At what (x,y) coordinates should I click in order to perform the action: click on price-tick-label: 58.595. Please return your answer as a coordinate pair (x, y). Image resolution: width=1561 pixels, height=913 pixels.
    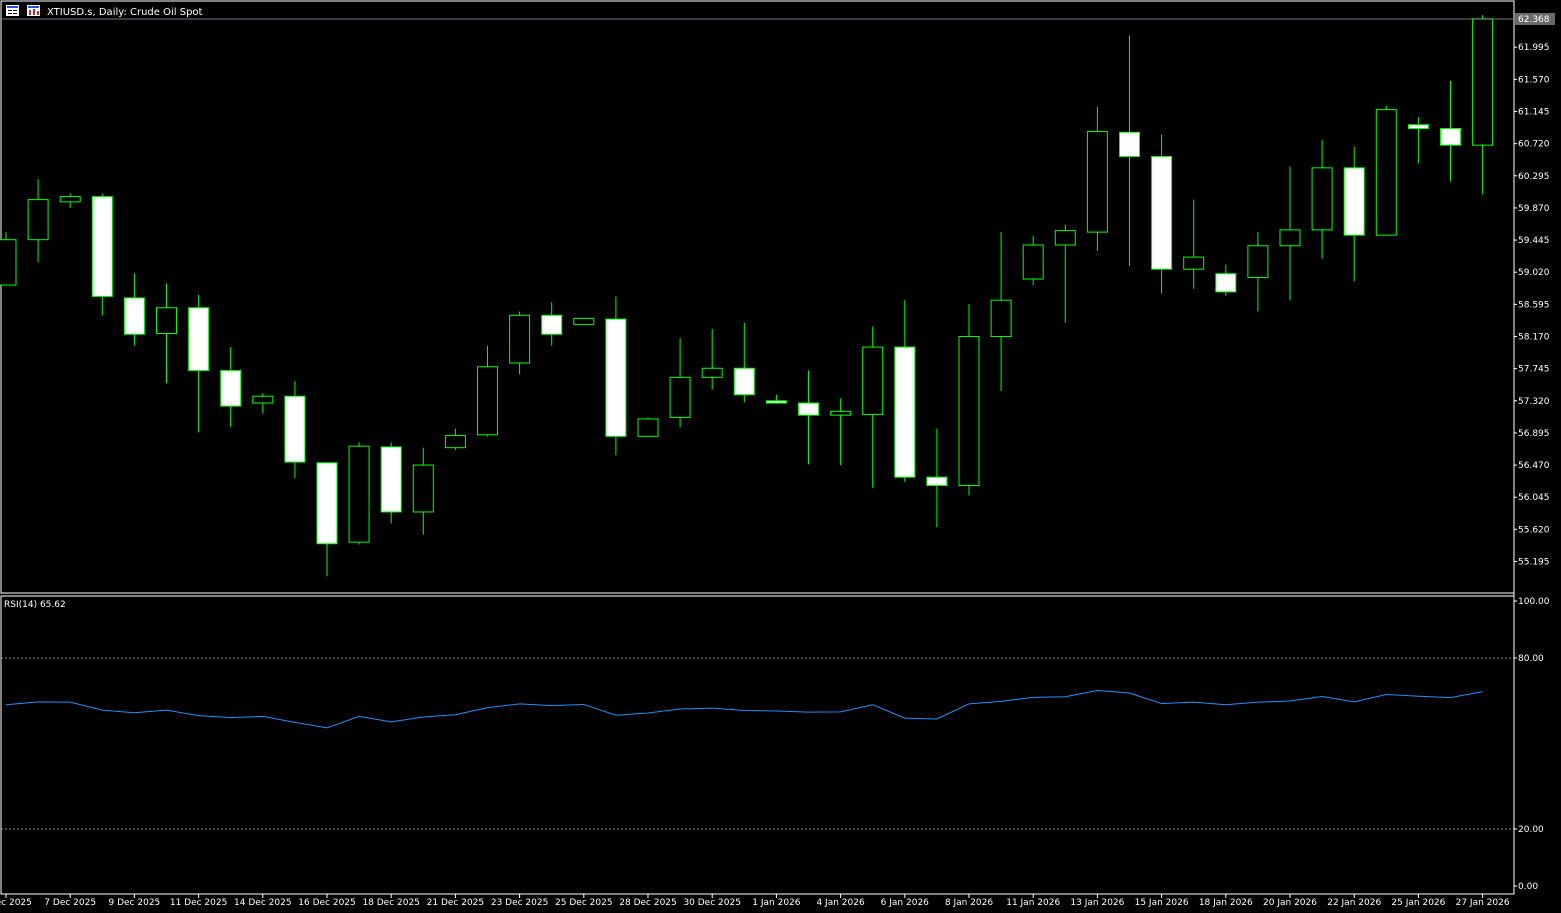
    Looking at the image, I should click on (1534, 305).